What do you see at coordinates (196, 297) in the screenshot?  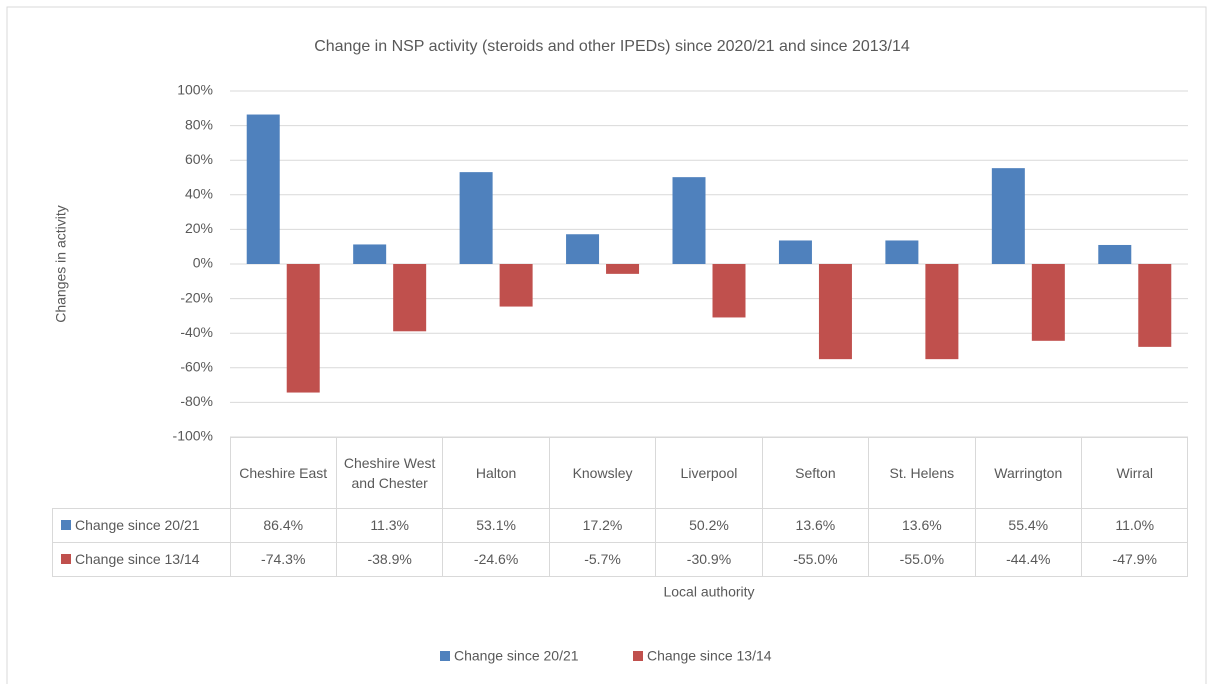 I see `y-tick-label: -20%` at bounding box center [196, 297].